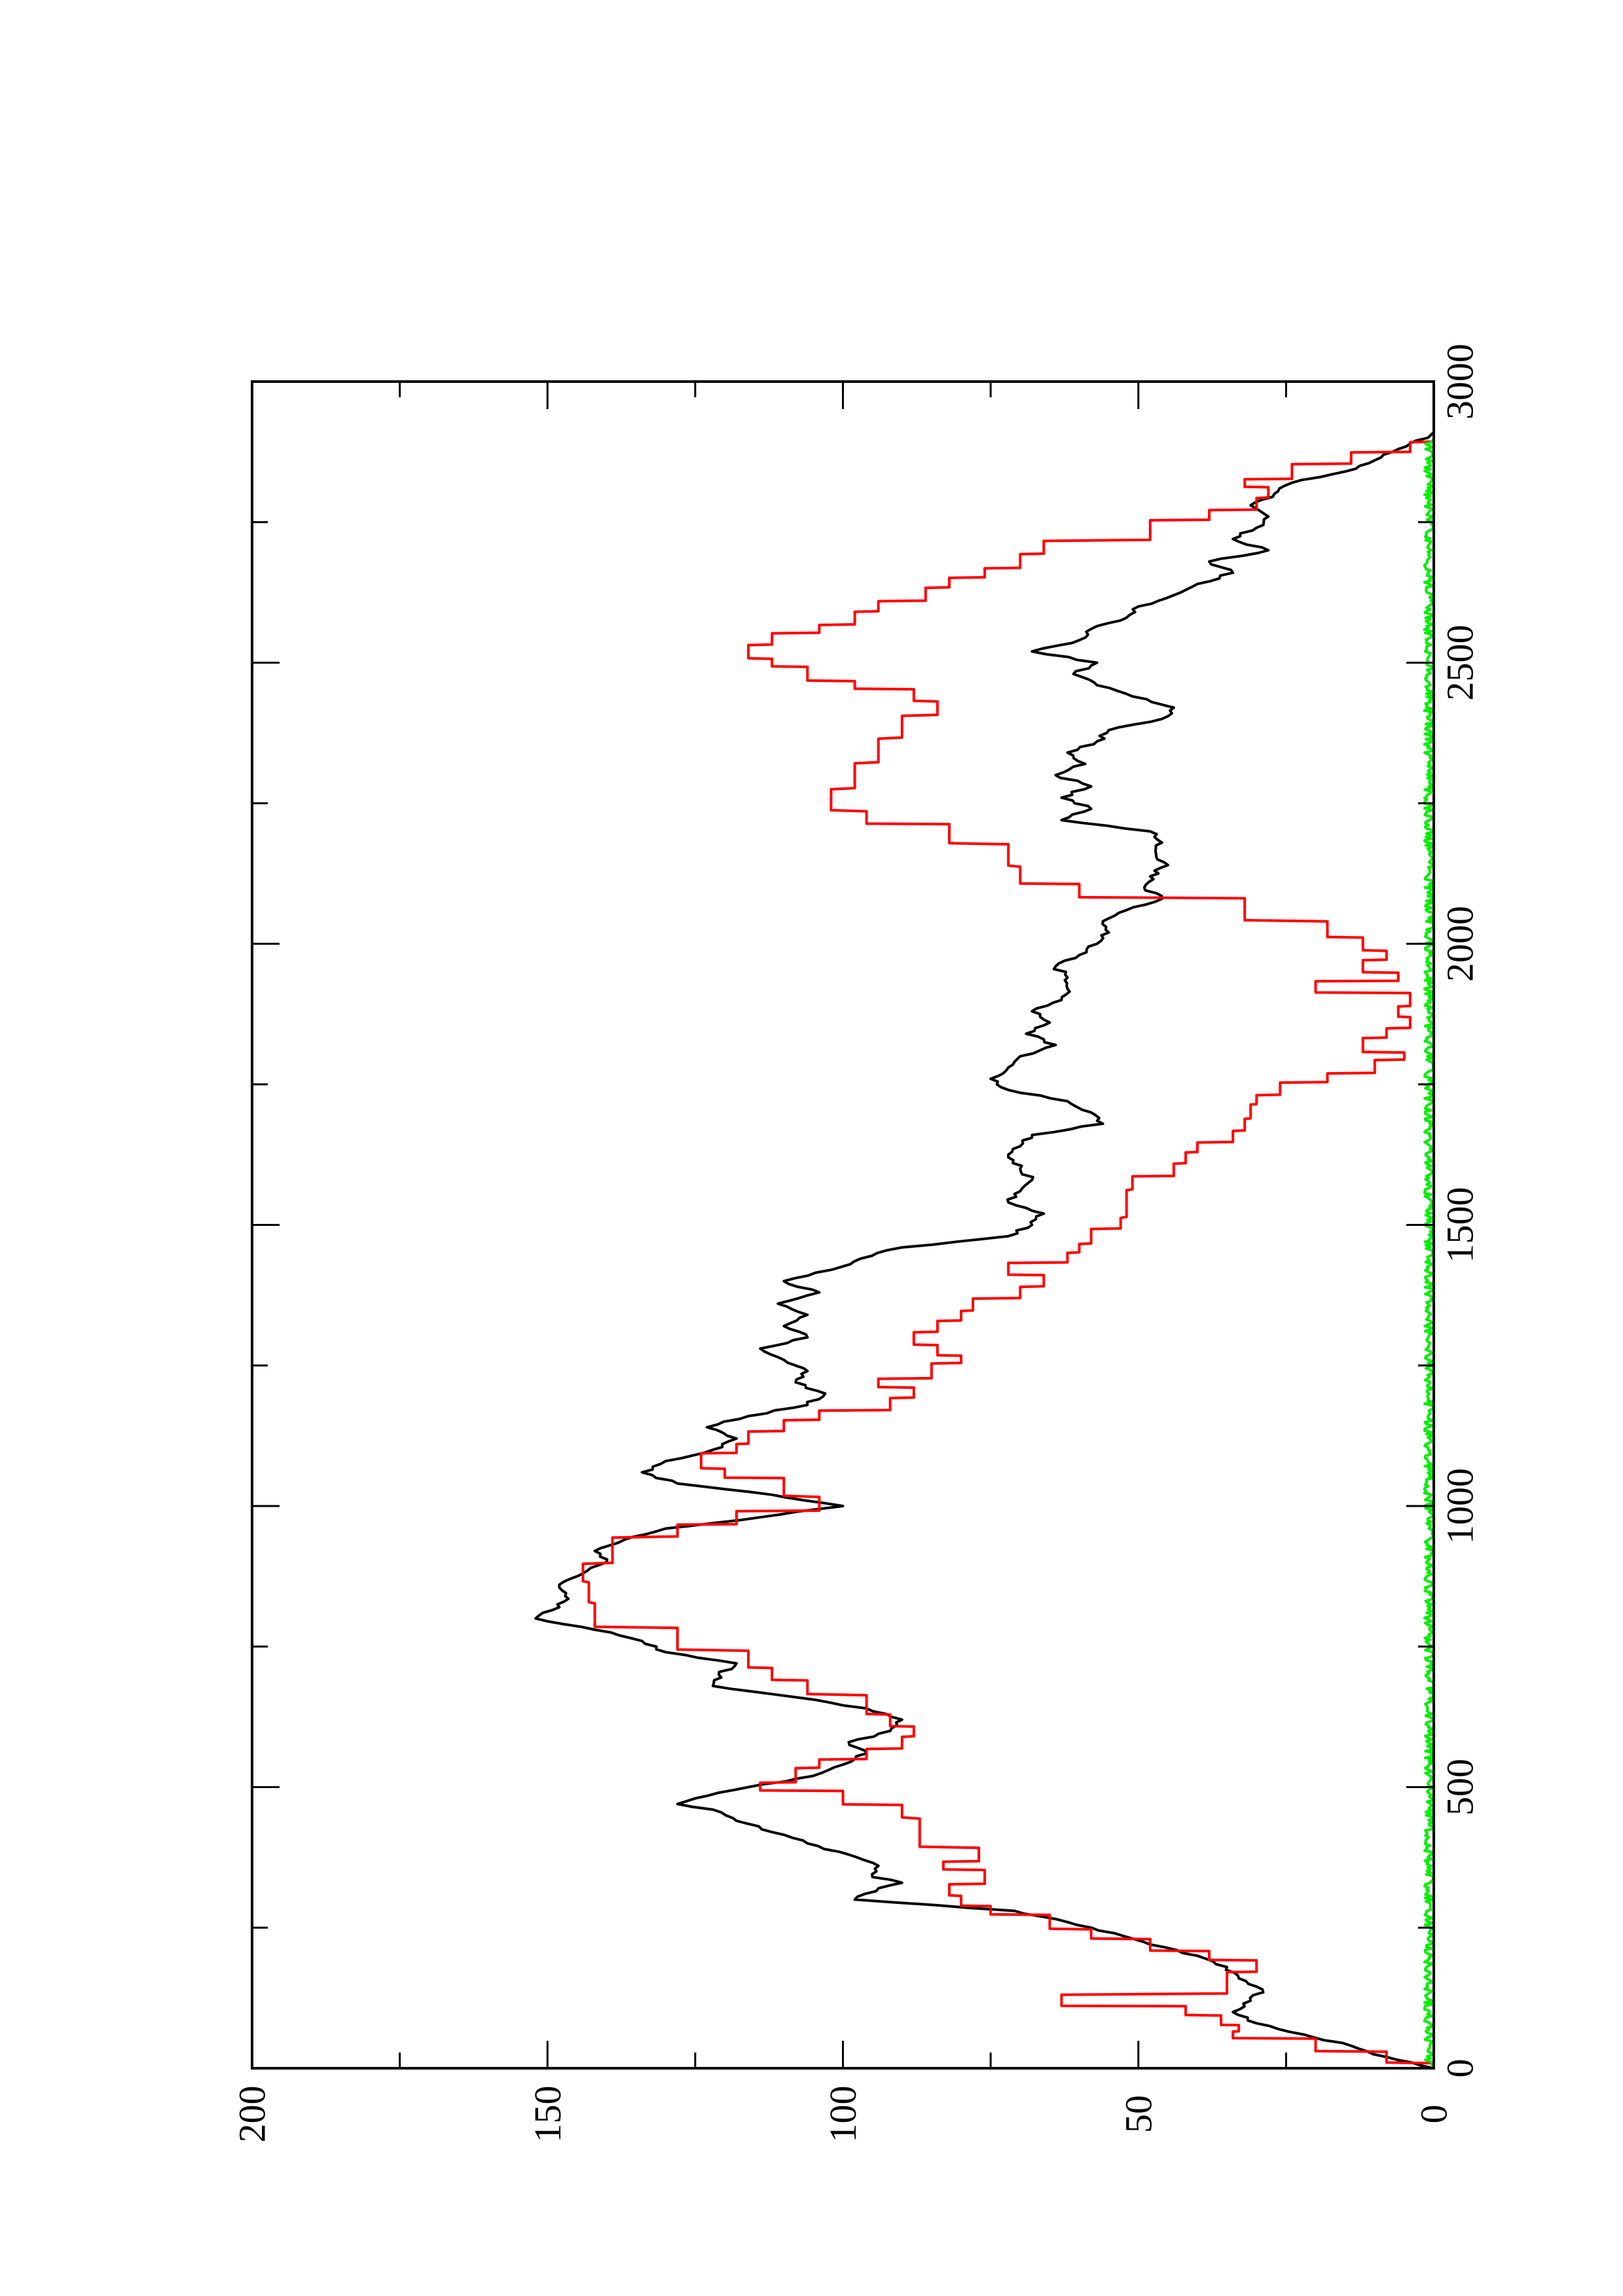 This screenshot has width=1623, height=2296. I want to click on x-tick-label: 500, so click(1460, 1787).